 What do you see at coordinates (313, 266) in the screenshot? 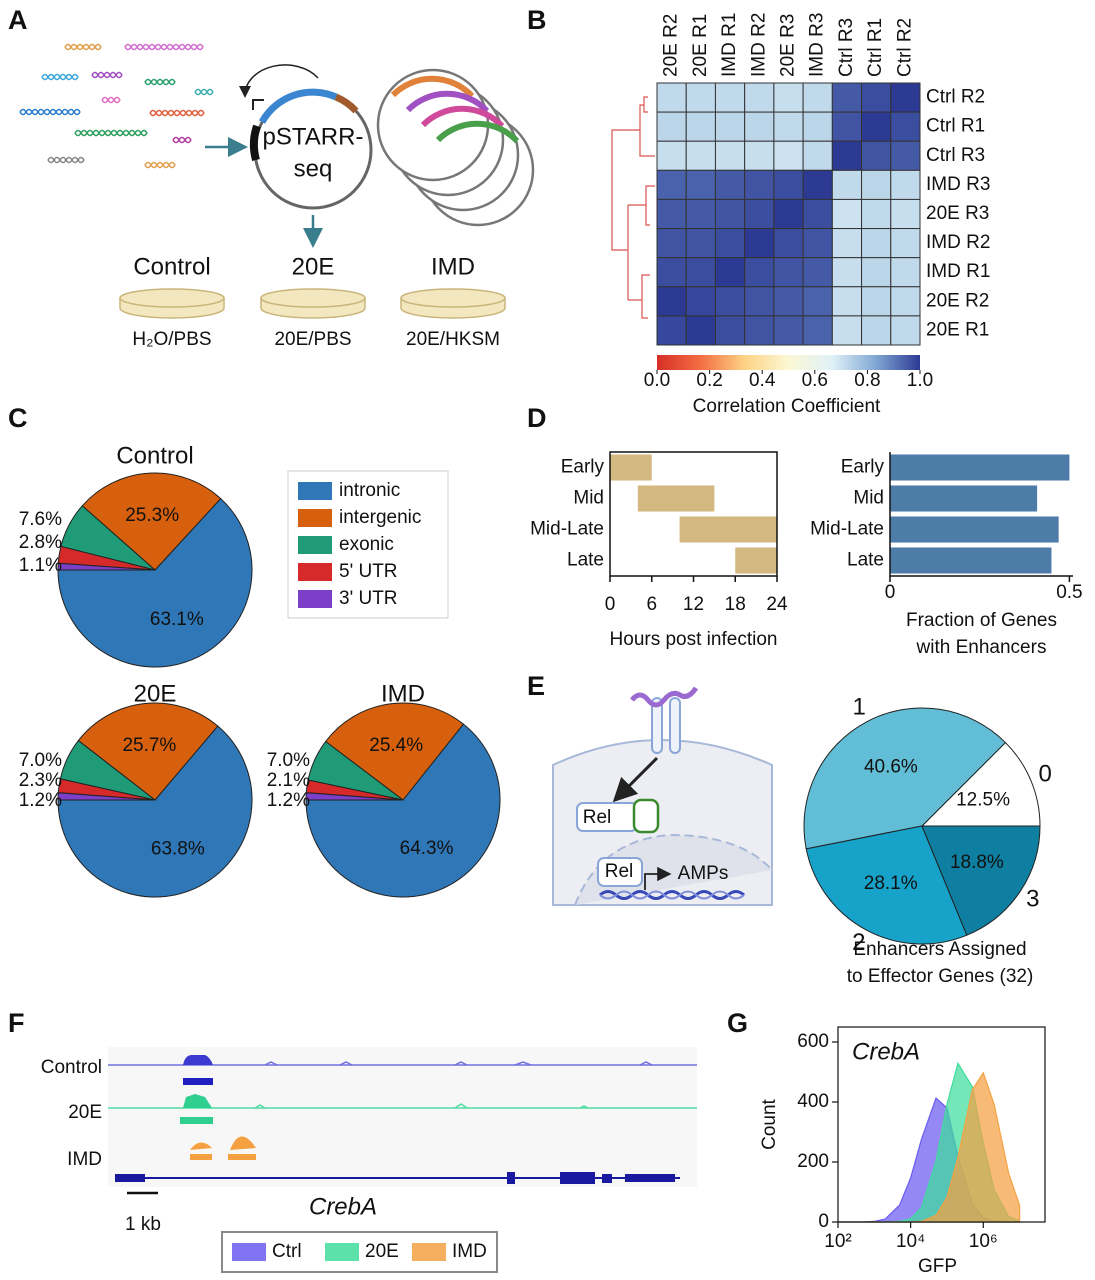
I see `condition: 20E` at bounding box center [313, 266].